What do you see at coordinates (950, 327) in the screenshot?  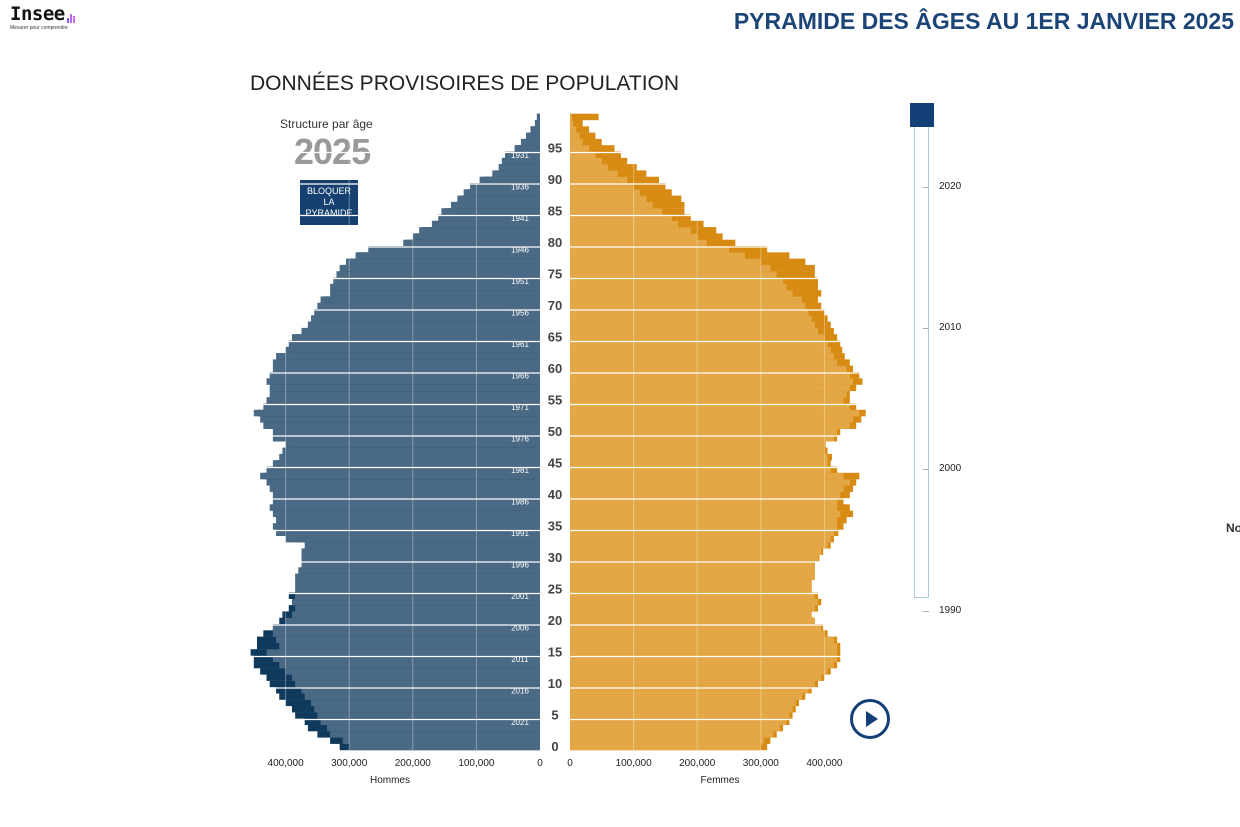 I see `slider-tick-label: 2010` at bounding box center [950, 327].